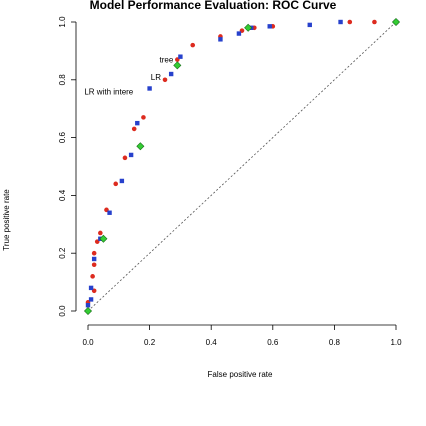 This screenshot has width=426, height=426. Describe the element at coordinates (396, 342) in the screenshot. I see `x-tick-label: 1.0` at that location.